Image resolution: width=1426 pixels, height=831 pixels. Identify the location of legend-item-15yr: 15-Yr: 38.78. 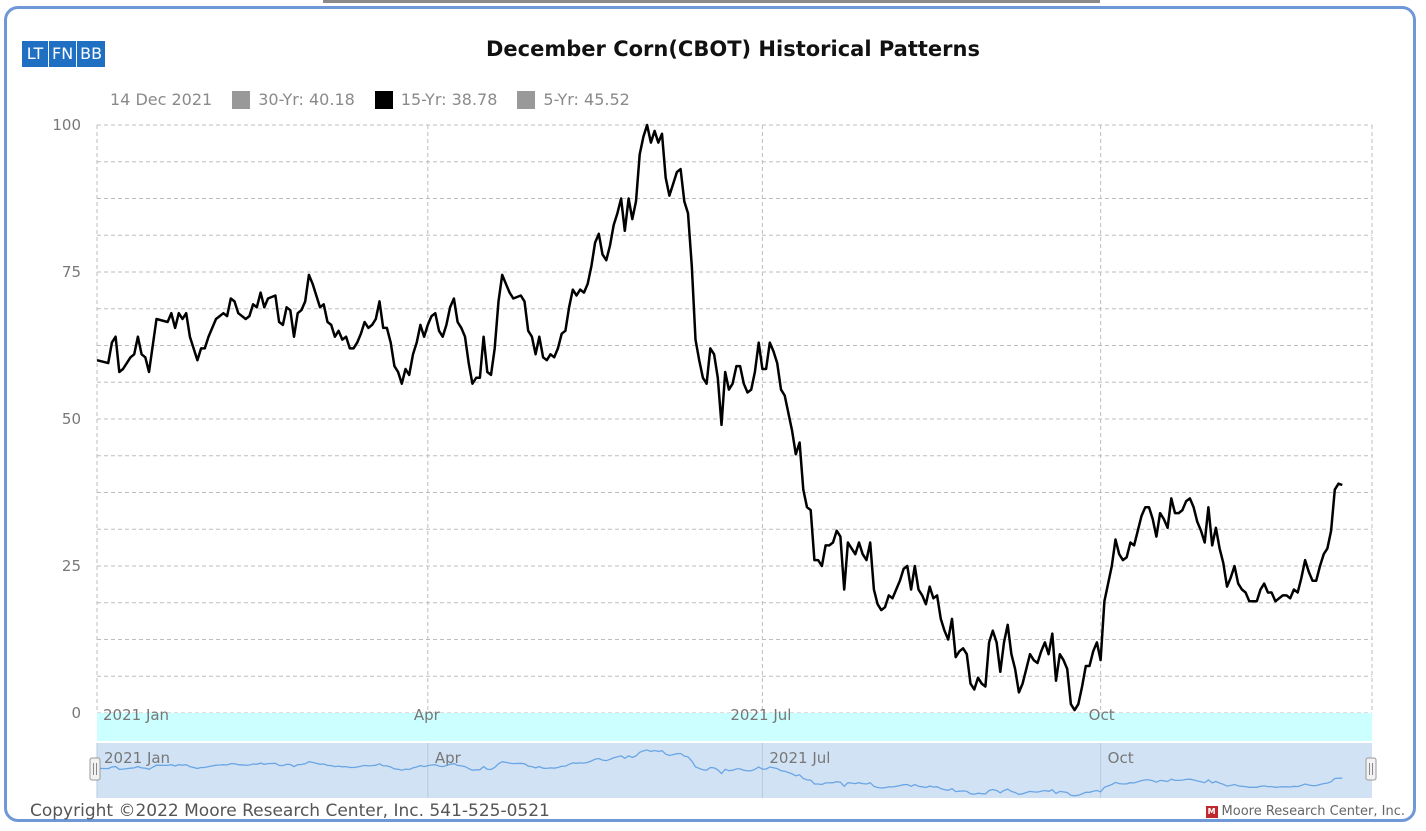
(436, 99).